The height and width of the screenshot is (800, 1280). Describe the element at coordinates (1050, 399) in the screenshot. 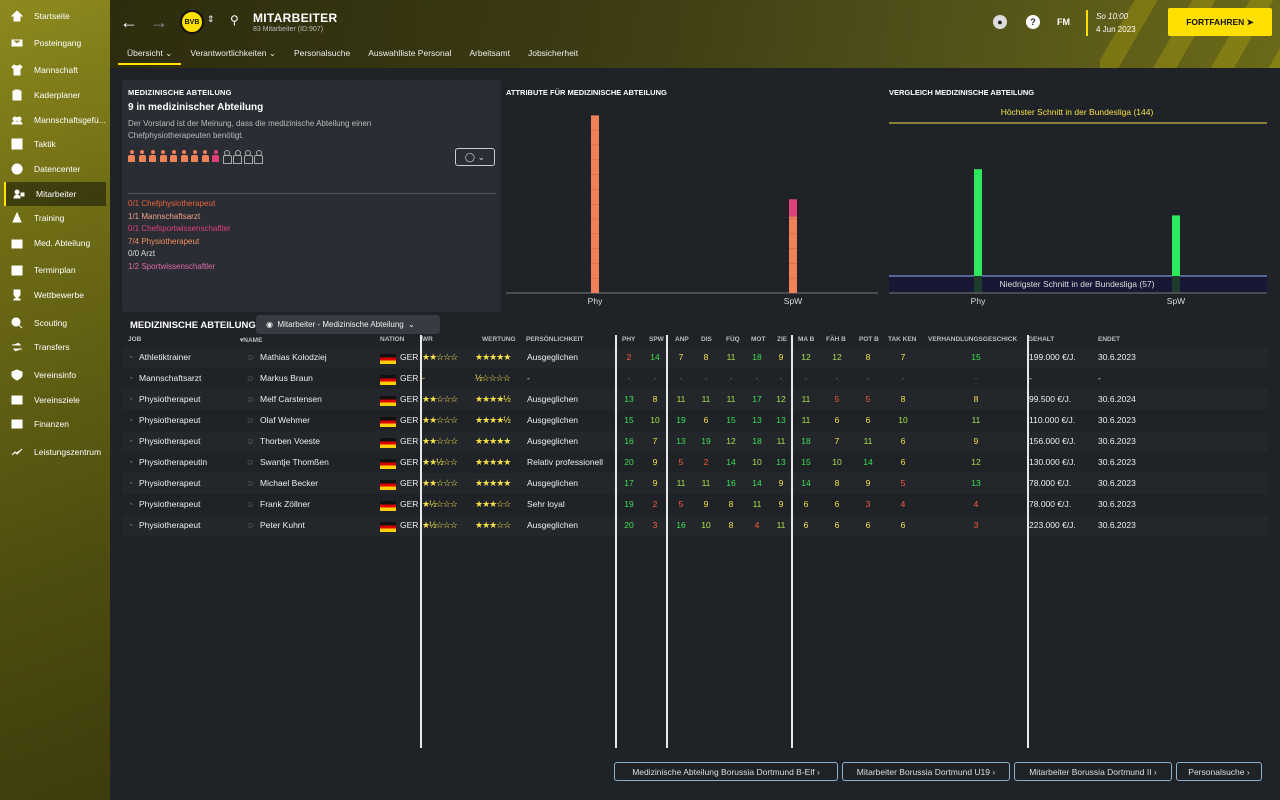

I see `salary-cell: 99.500 €/J.` at that location.